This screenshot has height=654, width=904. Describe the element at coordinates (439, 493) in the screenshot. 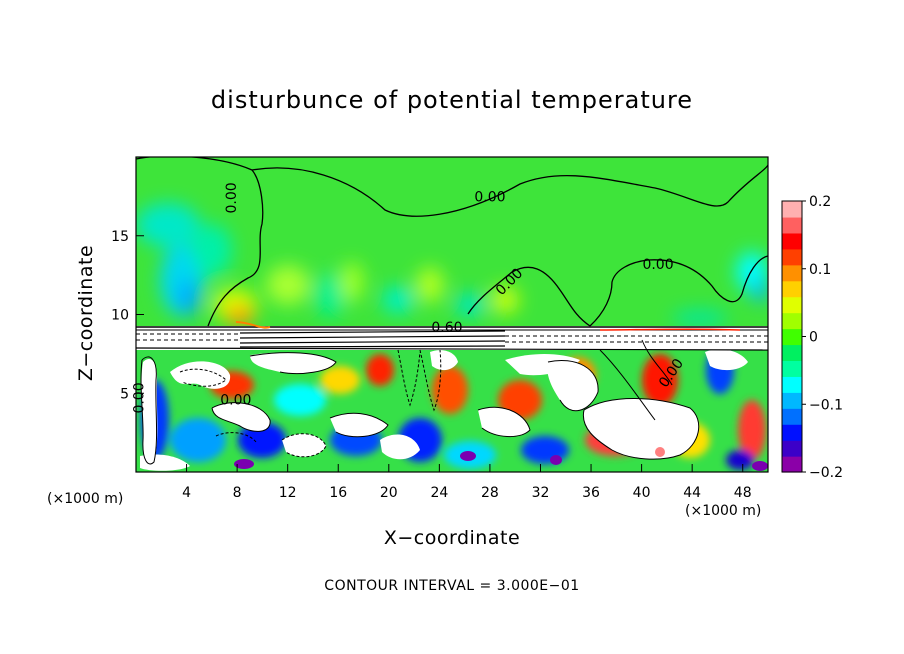

I see `x-tick-label: 24` at that location.